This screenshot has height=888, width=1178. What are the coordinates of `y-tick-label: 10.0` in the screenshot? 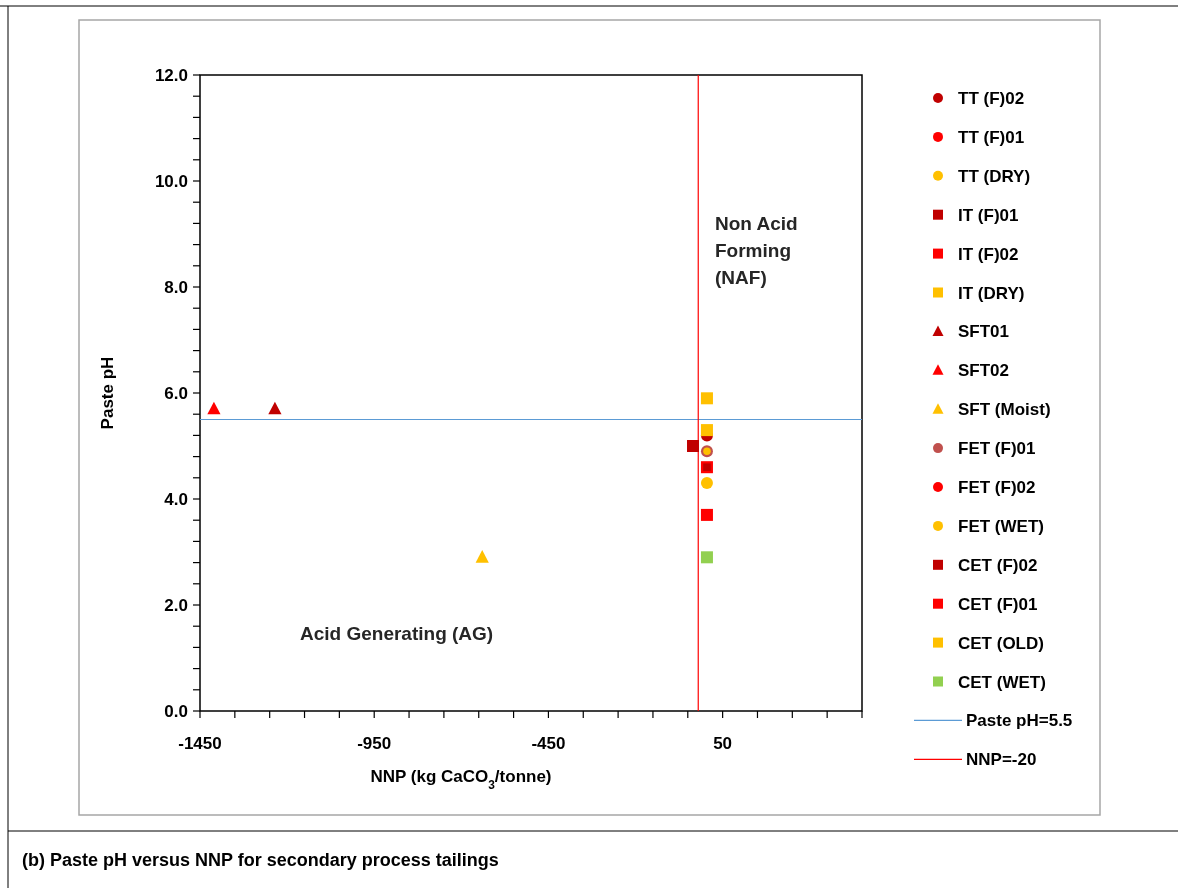 It's located at (171, 181).